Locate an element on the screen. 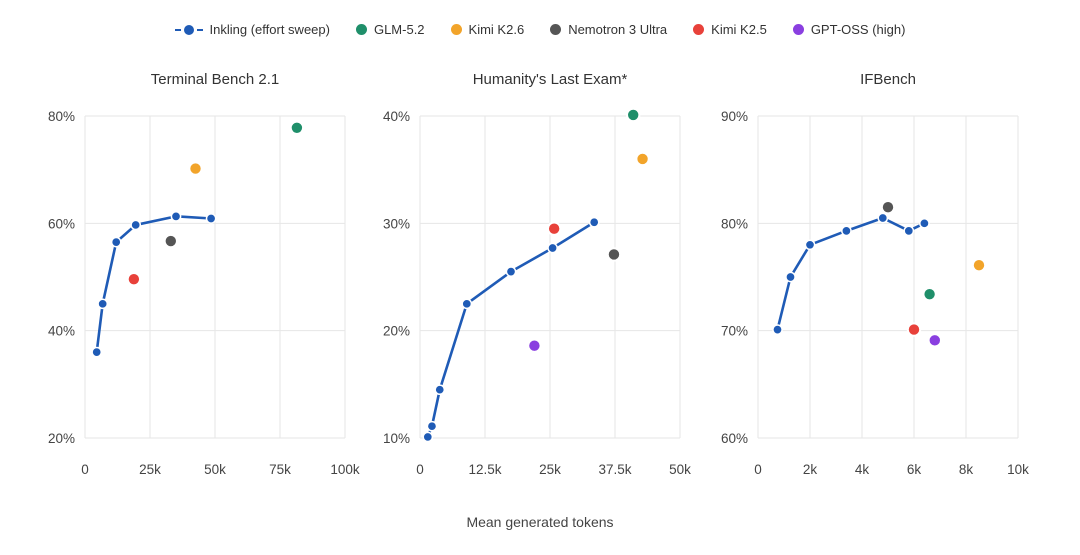  x-tick-label: 37.5k is located at coordinates (614, 469).